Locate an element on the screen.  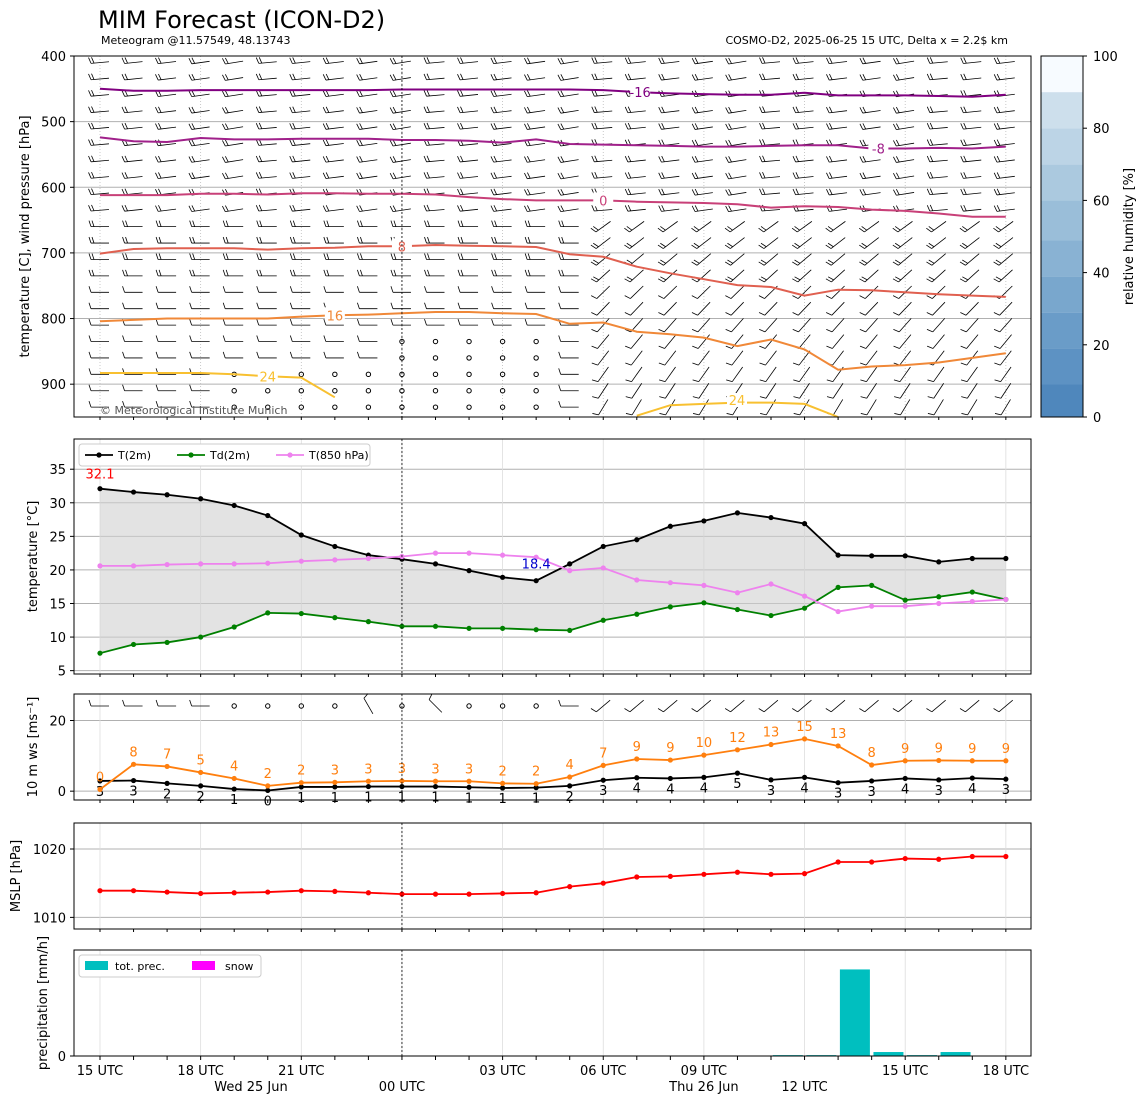
precip-bar is located at coordinates (854, 1012).